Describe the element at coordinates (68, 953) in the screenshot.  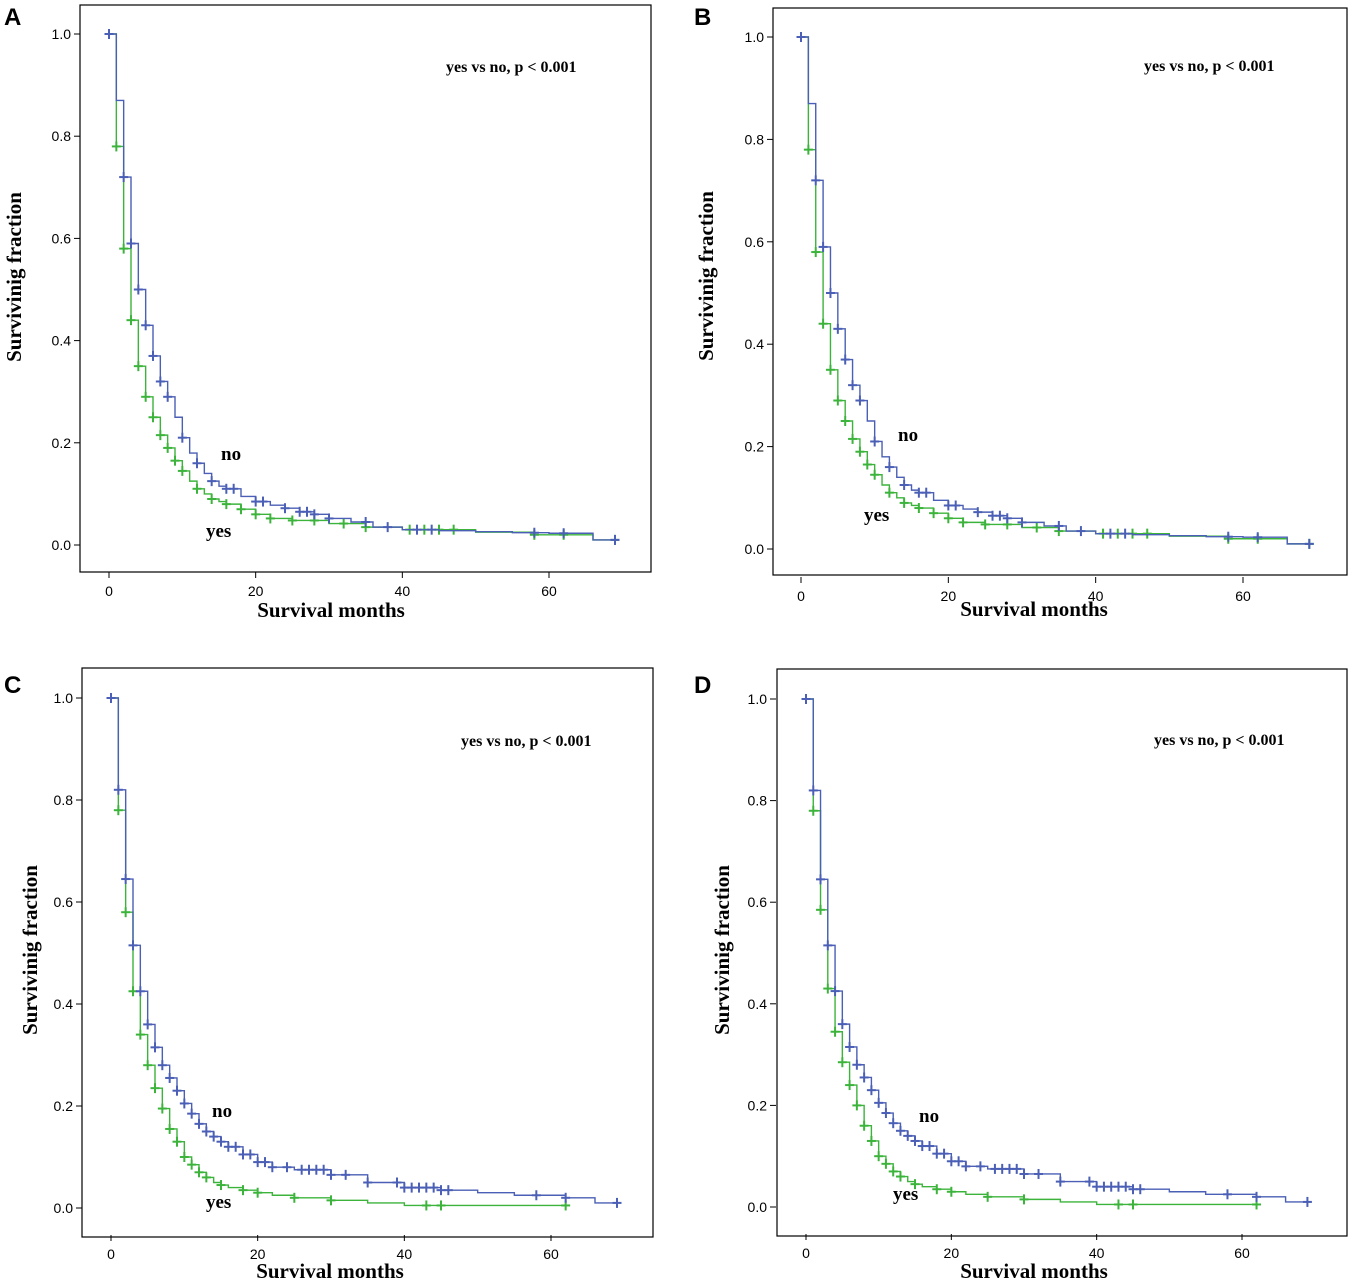
I see `y-axis-c: 0.0 0.2 0.4 0.6 0.8 1.0` at that location.